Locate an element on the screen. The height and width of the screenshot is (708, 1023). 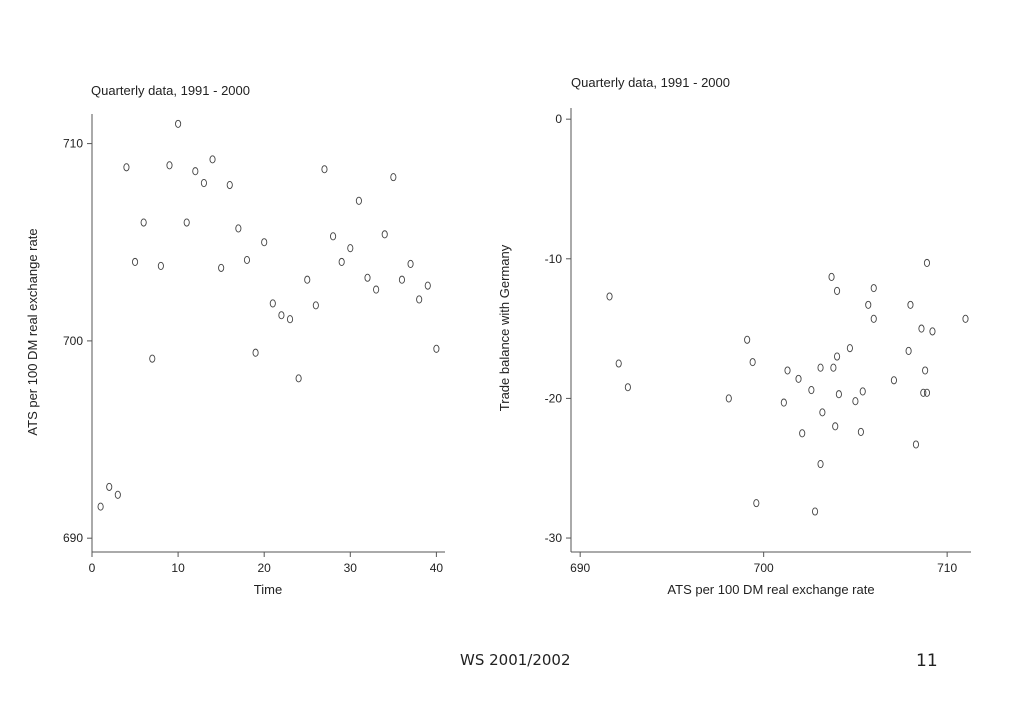
y-tick-label: 710 is located at coordinates (73, 144).